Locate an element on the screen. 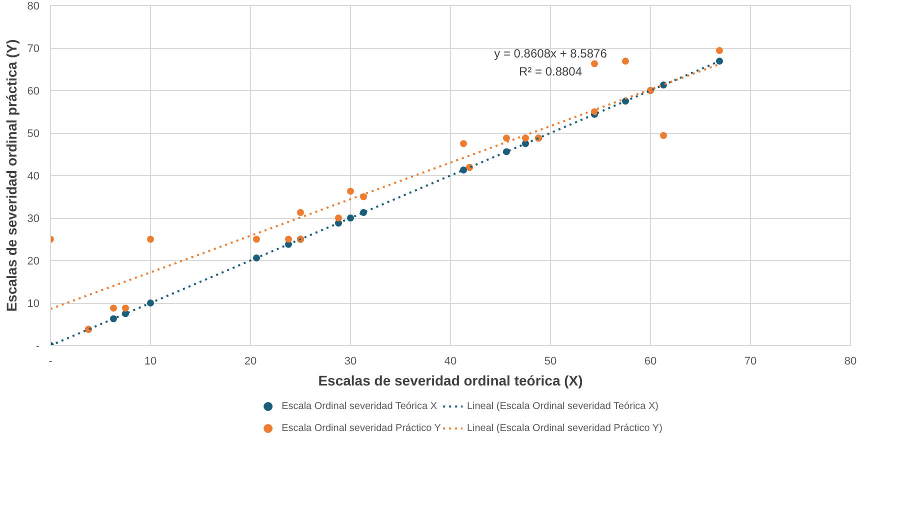 Image resolution: width=899 pixels, height=515 pixels. x-tick-label: 10 is located at coordinates (150, 362).